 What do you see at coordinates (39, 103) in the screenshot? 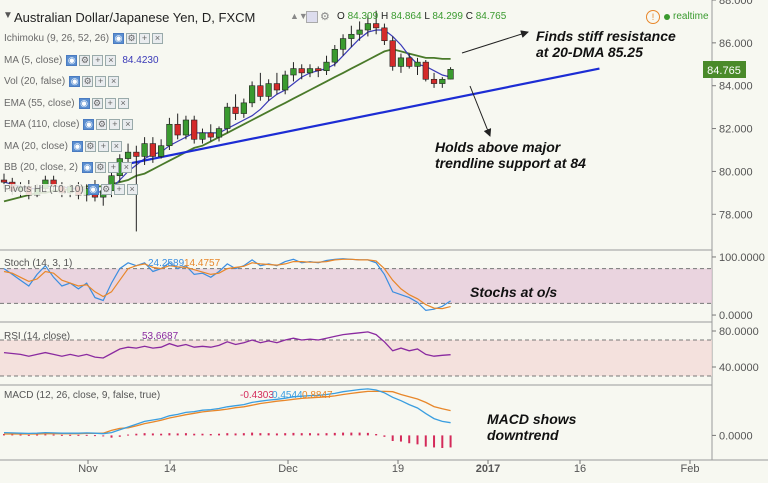
I see `indicator-label: EMA (55, close)` at bounding box center [39, 103].